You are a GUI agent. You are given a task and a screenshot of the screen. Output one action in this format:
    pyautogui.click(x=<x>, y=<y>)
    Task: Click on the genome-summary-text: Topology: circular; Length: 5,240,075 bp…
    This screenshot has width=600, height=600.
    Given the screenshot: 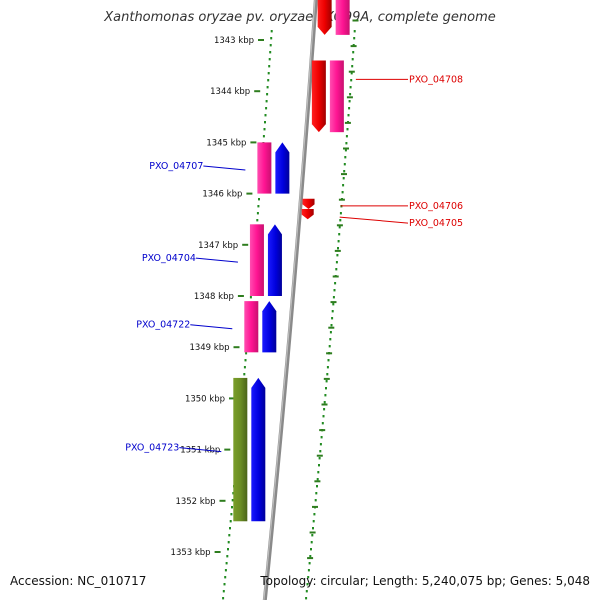 What is the action you would take?
    pyautogui.click(x=425, y=581)
    